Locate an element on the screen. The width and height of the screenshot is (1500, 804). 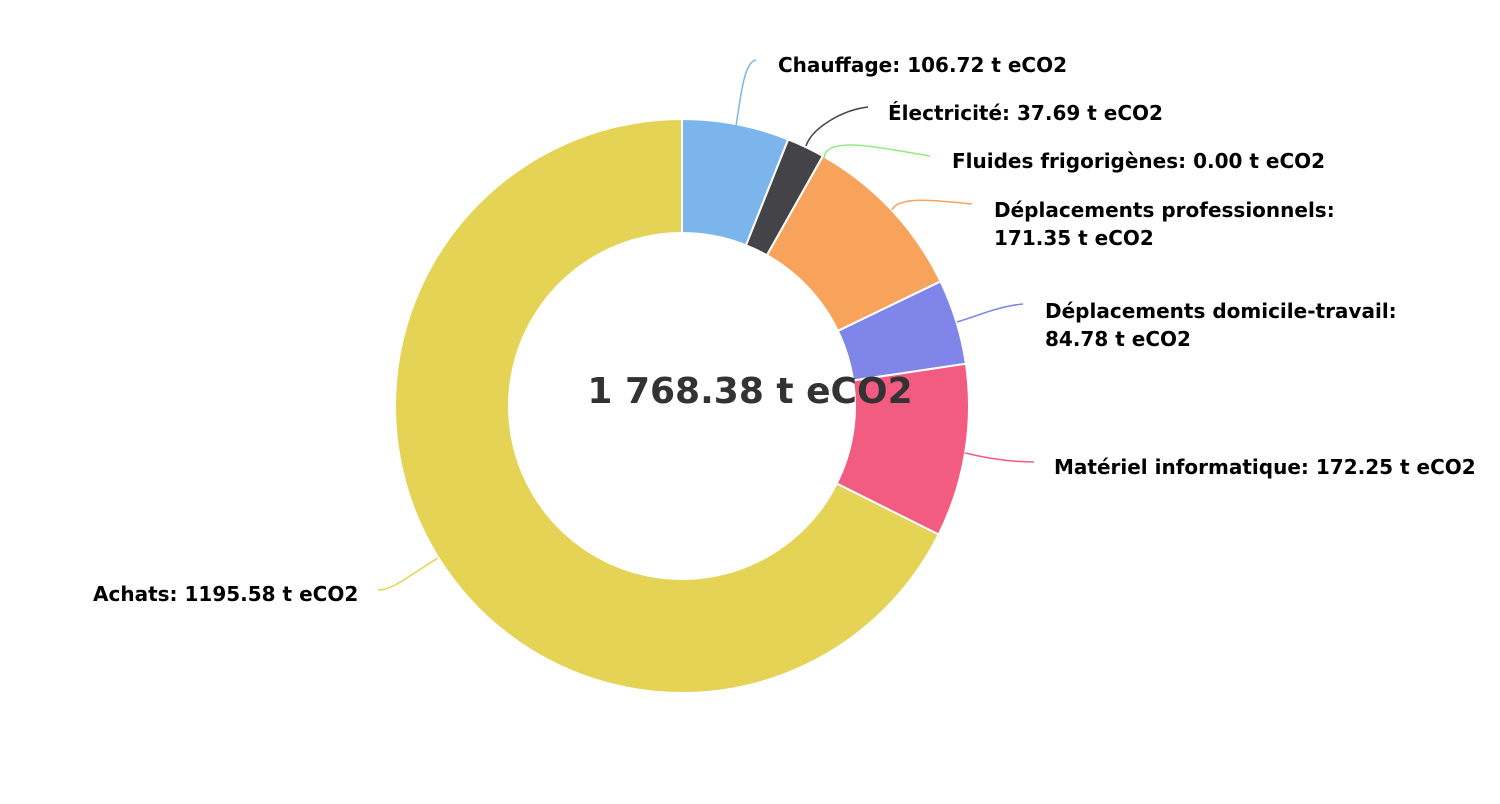
slice-label-line: Fluides frigorigènes: 0.00 t eCO2 is located at coordinates (1138, 161).